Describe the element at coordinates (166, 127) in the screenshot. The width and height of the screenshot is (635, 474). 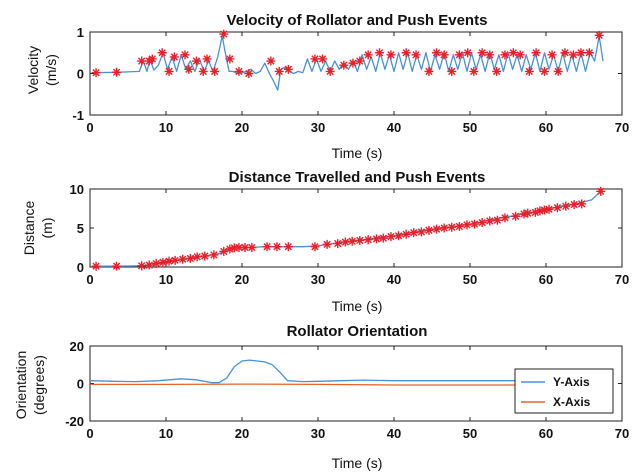
I see `velocity-xtick-label: 10` at that location.